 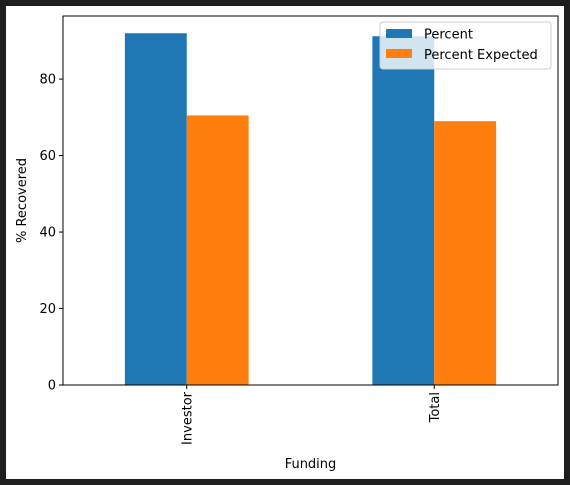 I want to click on x-axis-label: Funding, so click(x=311, y=464).